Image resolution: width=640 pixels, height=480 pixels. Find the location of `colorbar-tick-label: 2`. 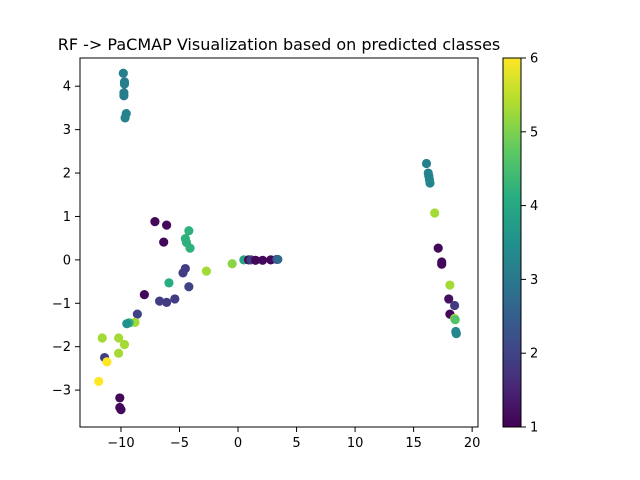

colorbar-tick-label: 2 is located at coordinates (534, 354).